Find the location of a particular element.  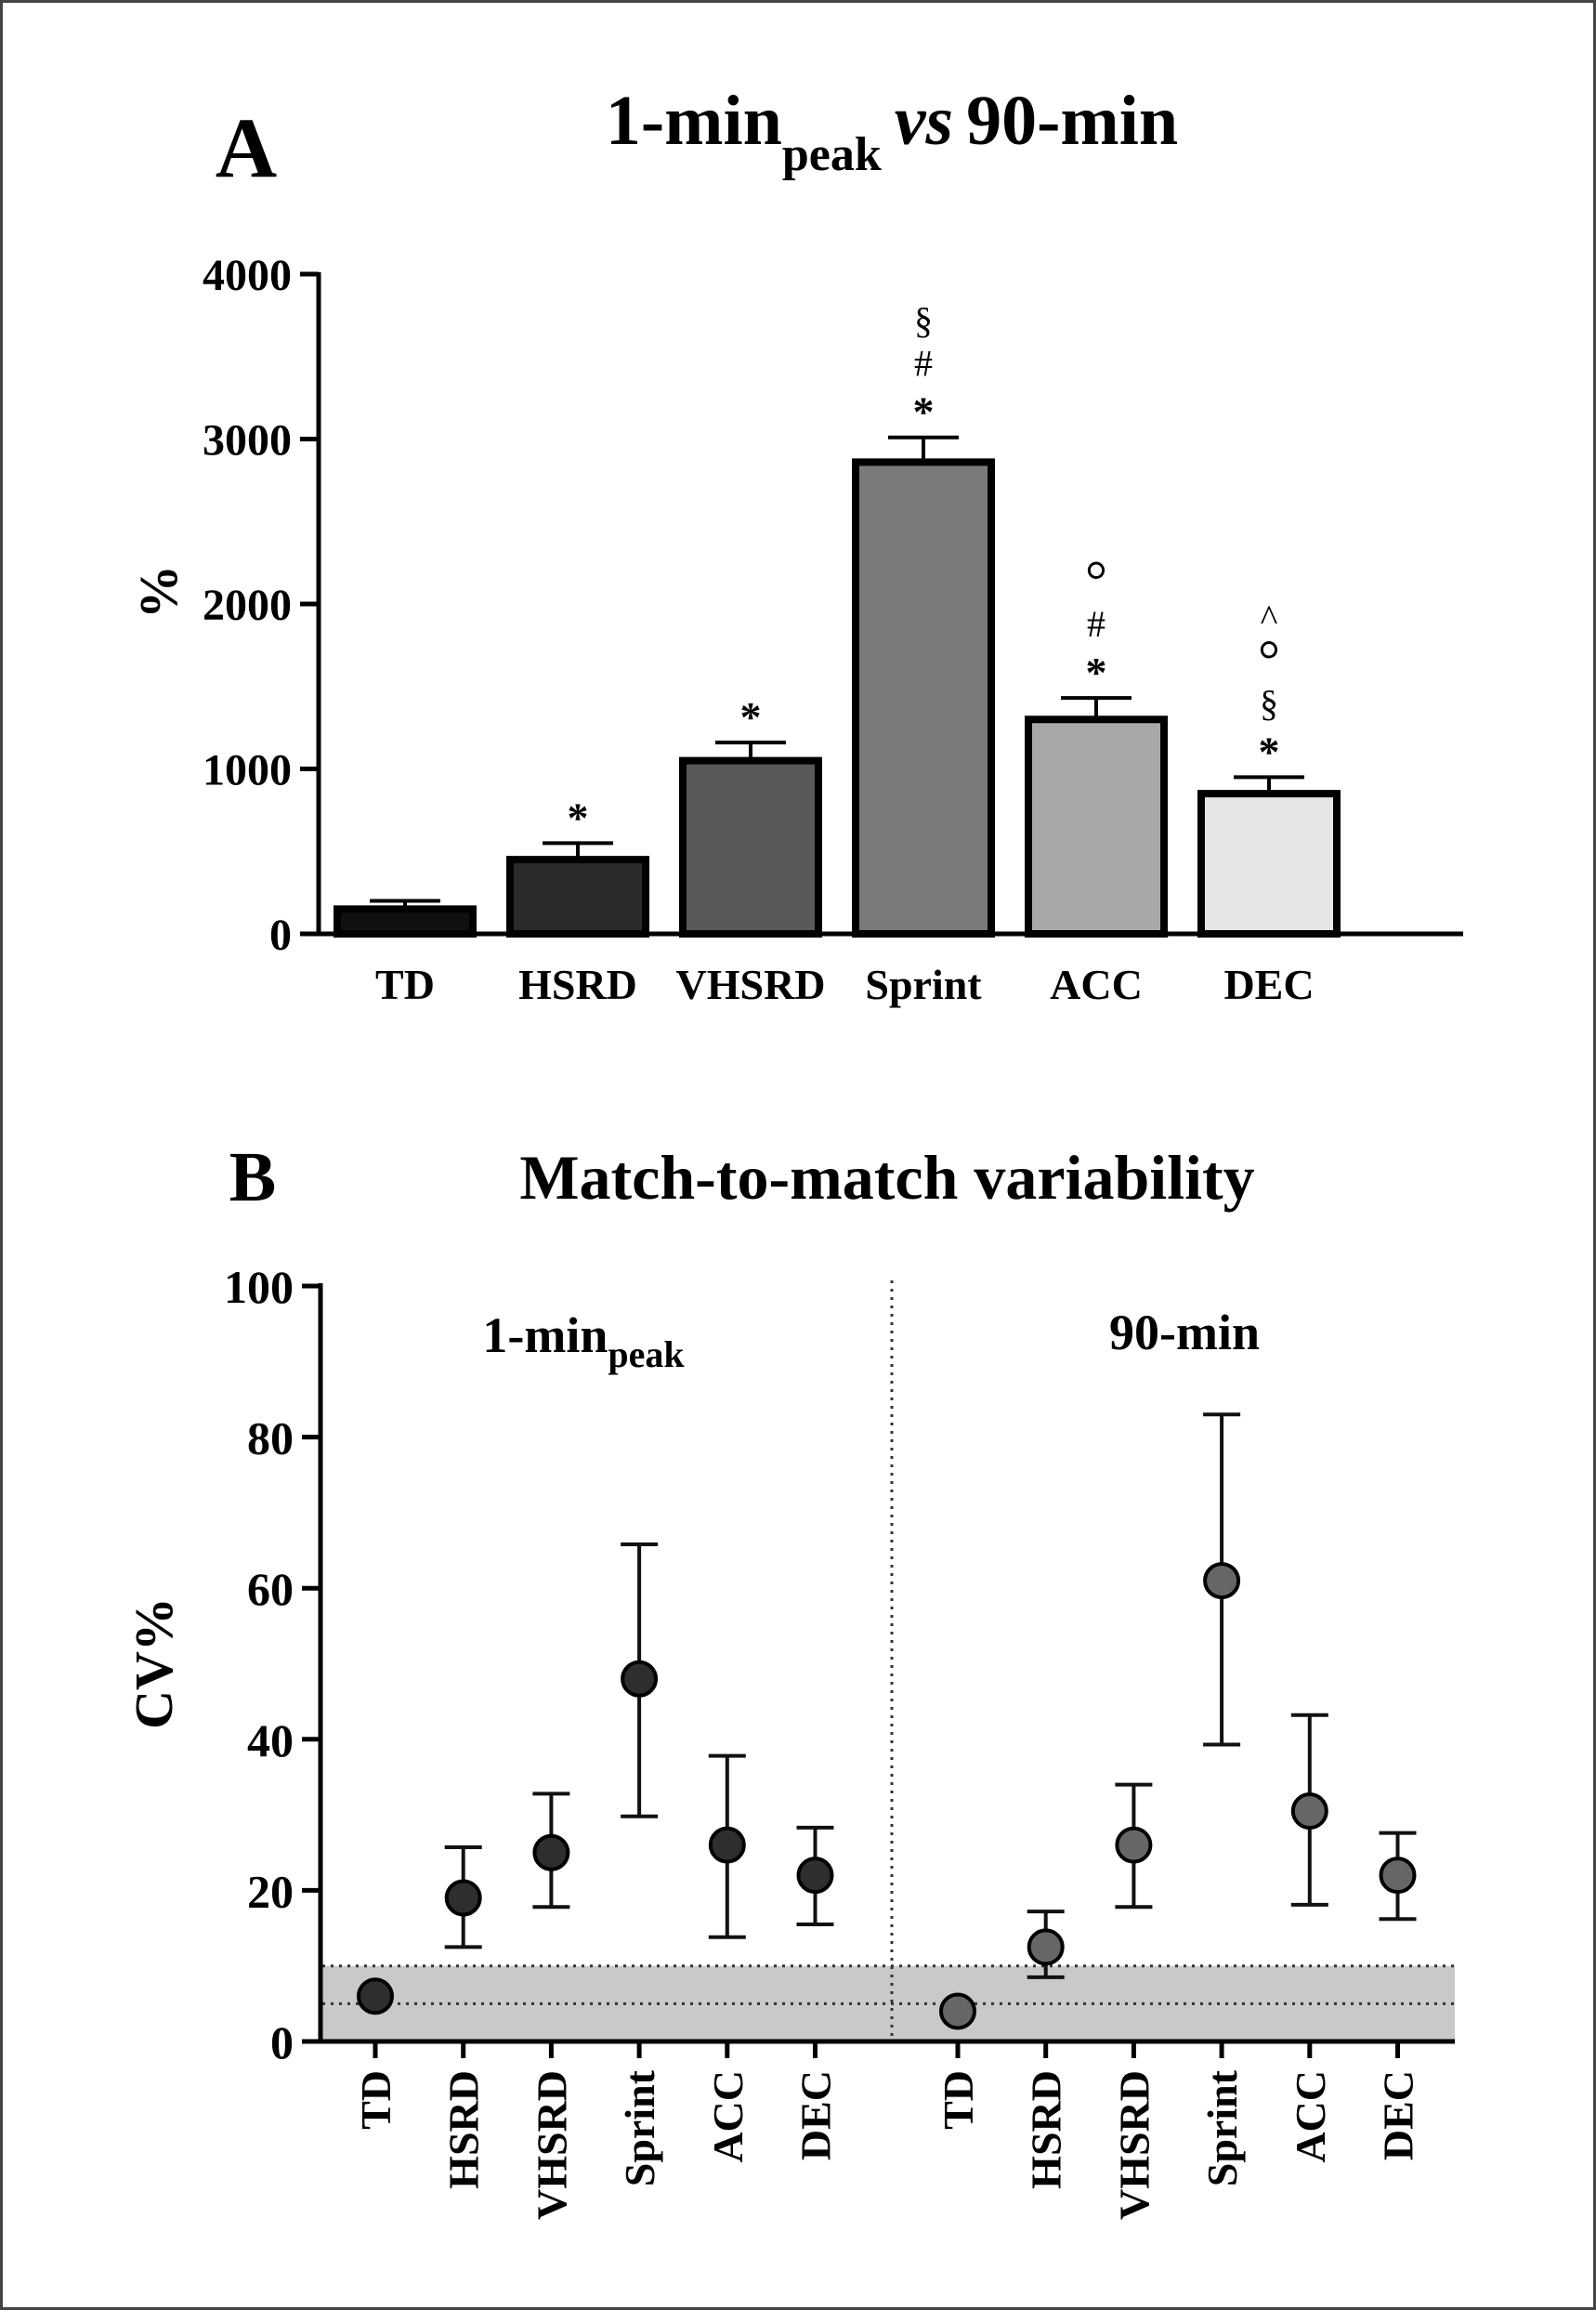

panel-b-ytick-label: 60 is located at coordinates (270, 1589).